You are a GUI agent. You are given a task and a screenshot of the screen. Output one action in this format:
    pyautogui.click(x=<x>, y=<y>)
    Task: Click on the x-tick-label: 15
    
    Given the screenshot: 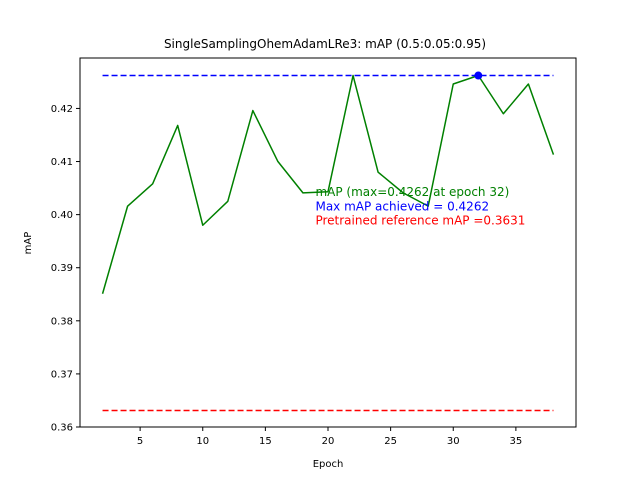 What is the action you would take?
    pyautogui.click(x=265, y=441)
    